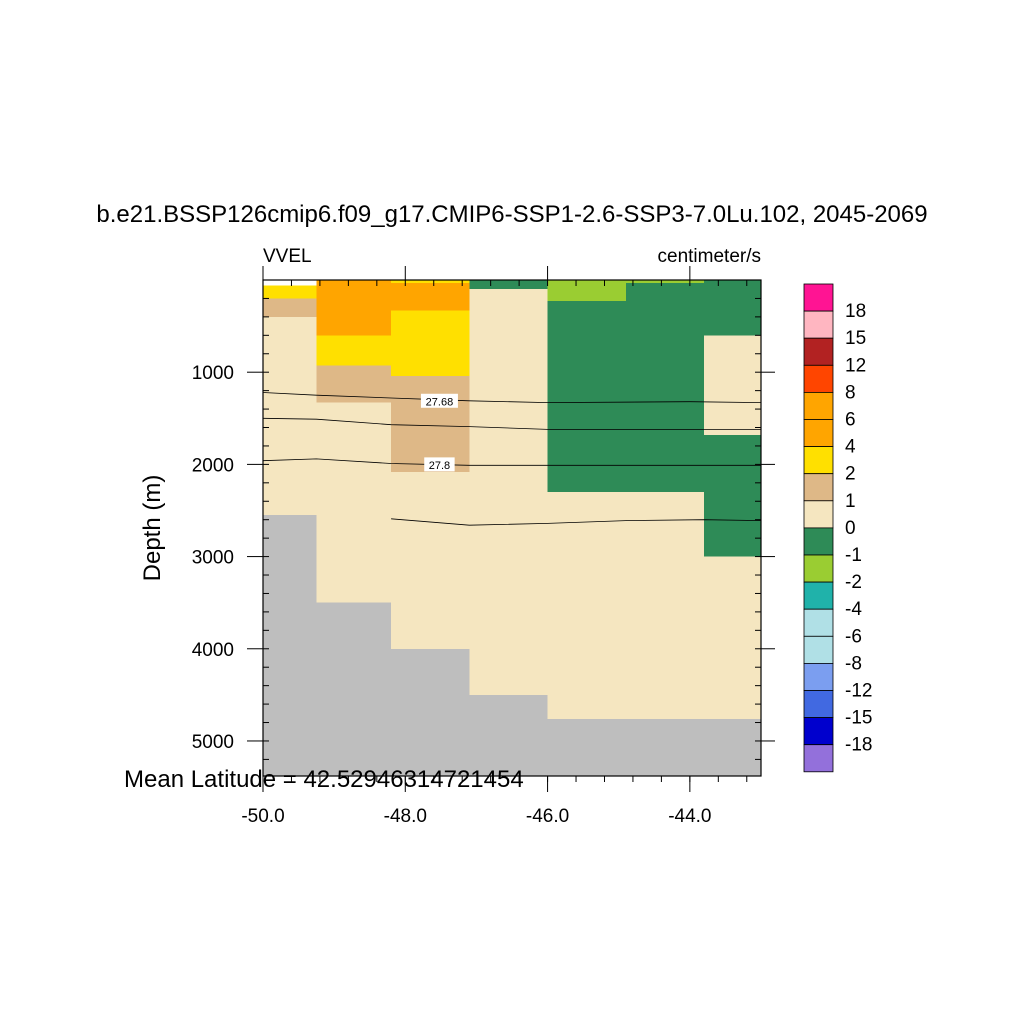  What do you see at coordinates (213, 465) in the screenshot?
I see `y-tick-label: 2000` at bounding box center [213, 465].